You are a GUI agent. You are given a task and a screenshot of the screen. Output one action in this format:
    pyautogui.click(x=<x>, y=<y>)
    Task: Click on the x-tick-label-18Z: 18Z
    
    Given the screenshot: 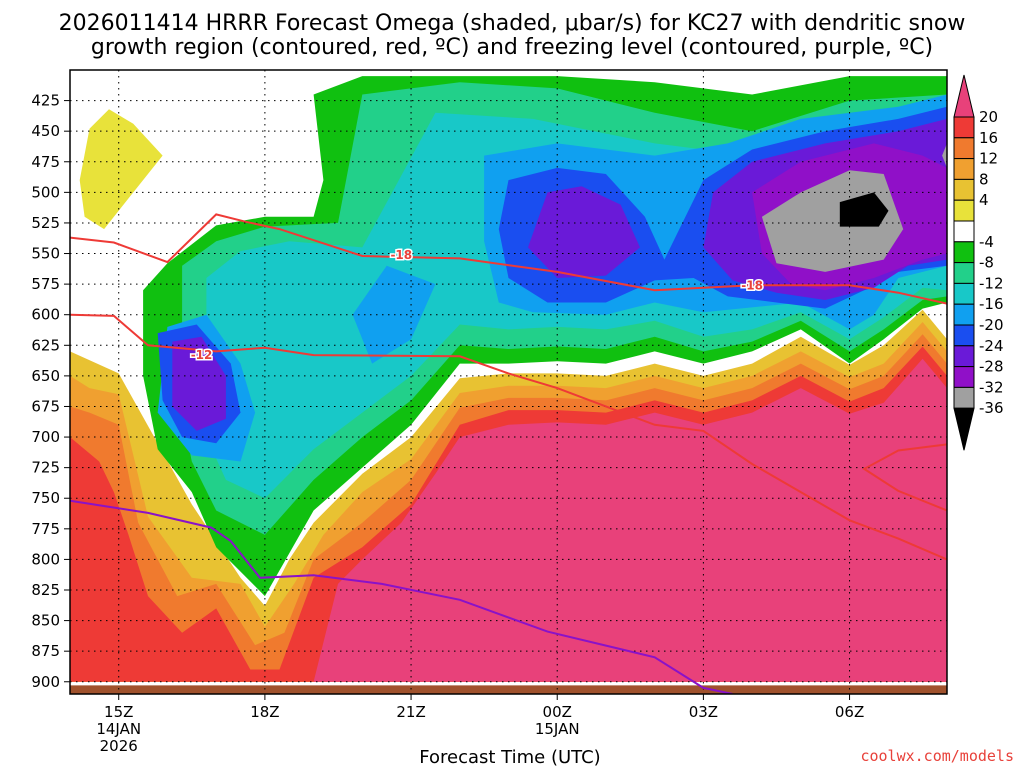 What is the action you would take?
    pyautogui.click(x=264, y=712)
    